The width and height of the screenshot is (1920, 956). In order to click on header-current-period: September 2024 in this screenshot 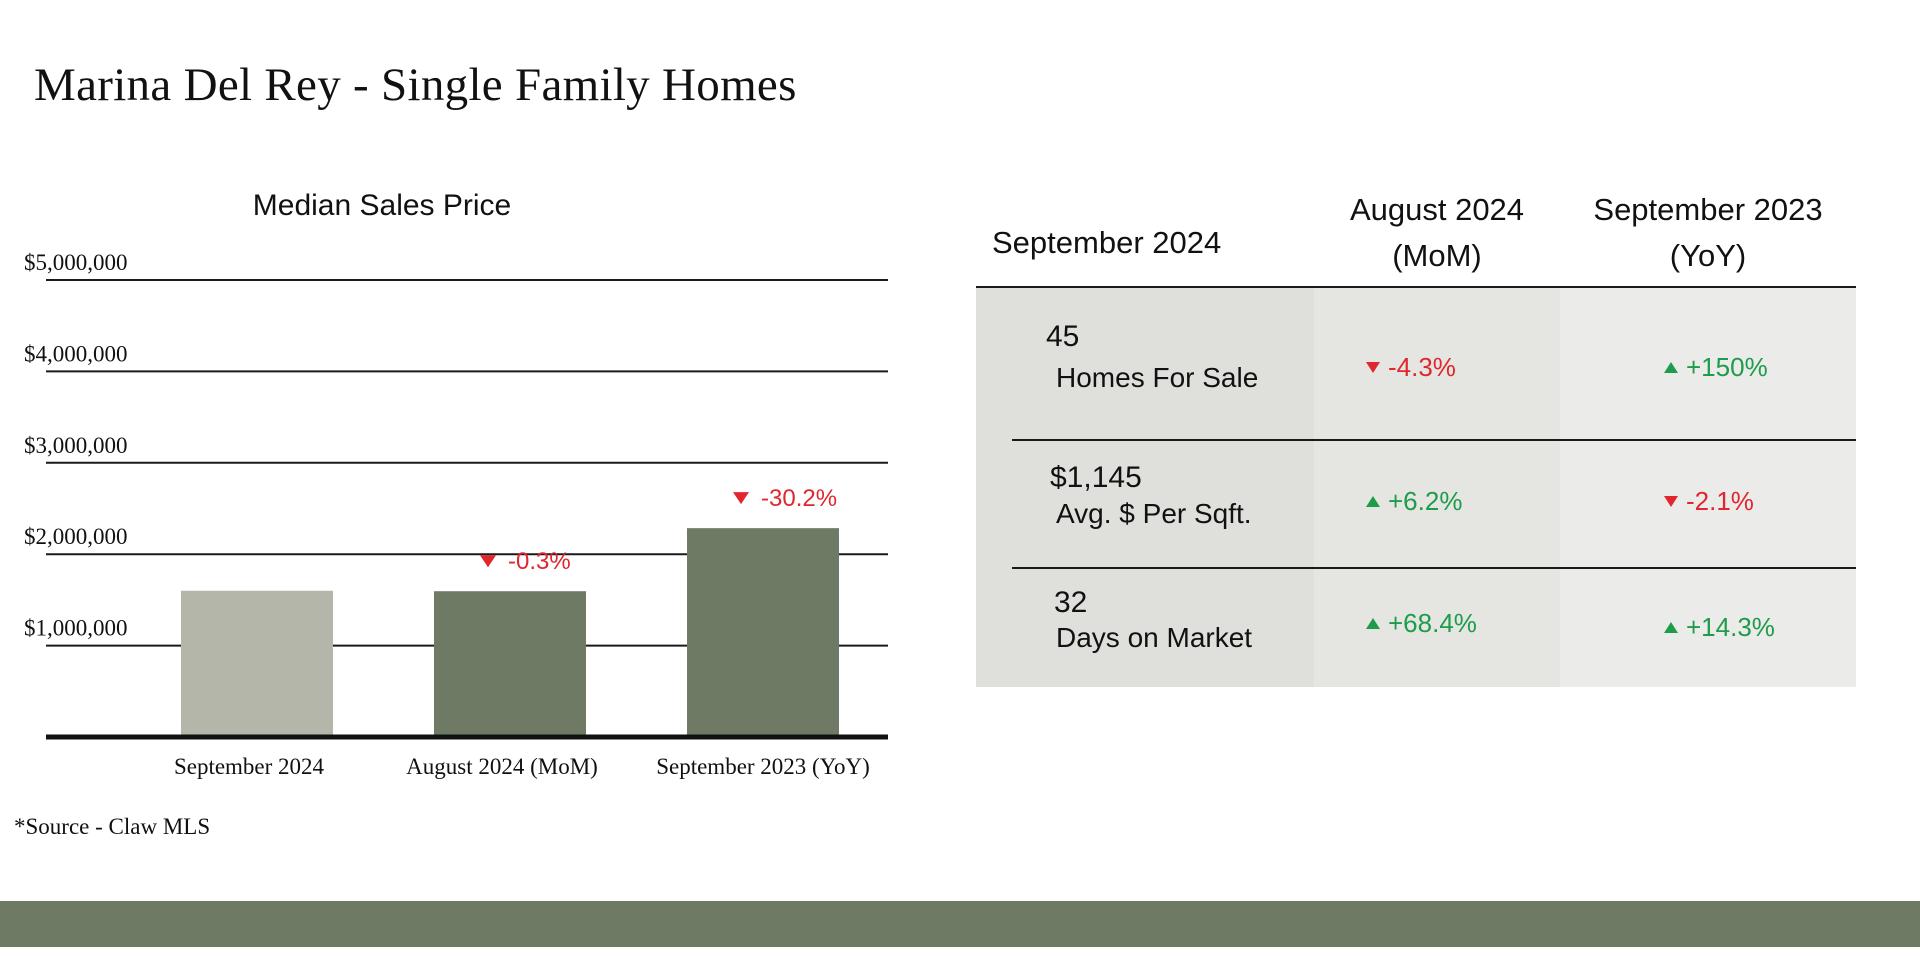, I will do `click(1145, 243)`.